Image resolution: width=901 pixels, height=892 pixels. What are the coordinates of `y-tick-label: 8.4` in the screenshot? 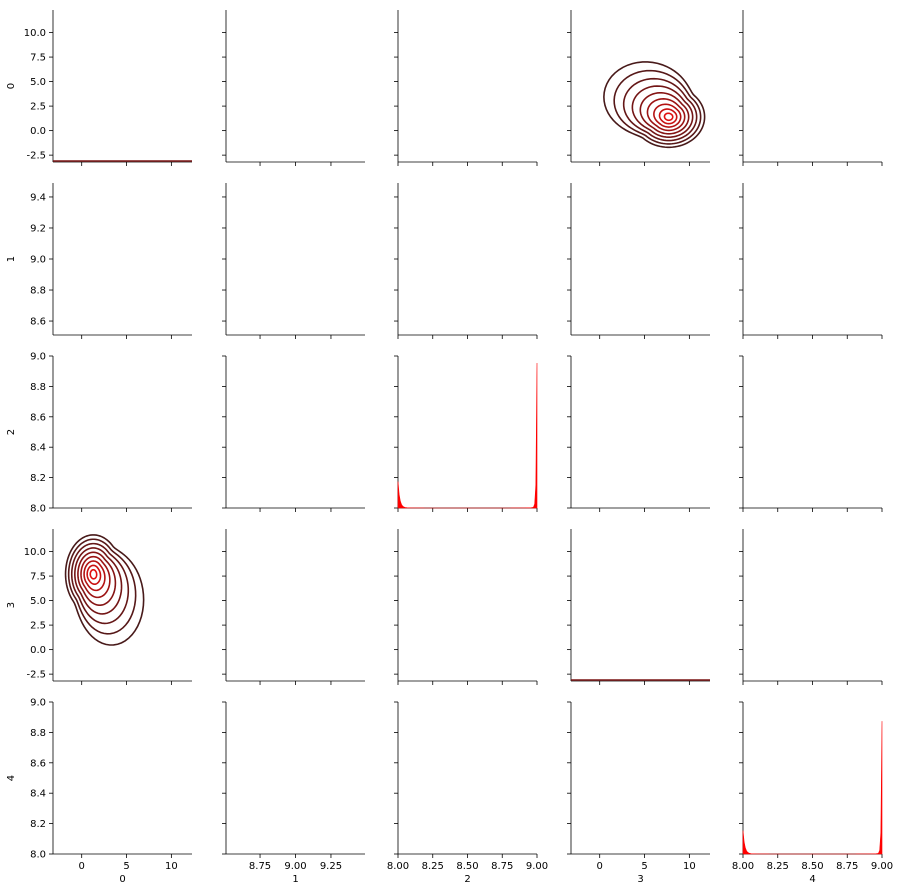 It's located at (38, 448).